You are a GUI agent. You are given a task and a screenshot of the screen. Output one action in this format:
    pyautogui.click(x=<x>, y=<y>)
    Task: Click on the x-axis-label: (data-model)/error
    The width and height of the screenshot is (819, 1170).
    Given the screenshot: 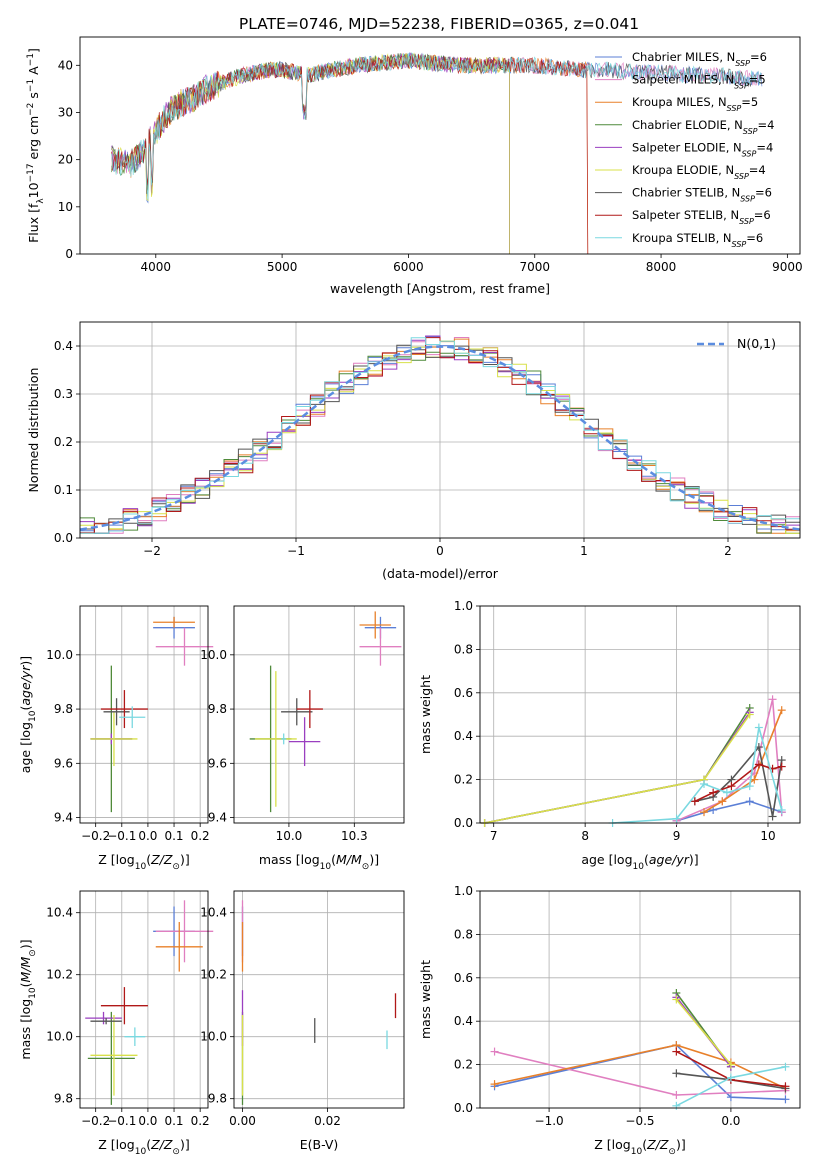 What is the action you would take?
    pyautogui.click(x=440, y=573)
    